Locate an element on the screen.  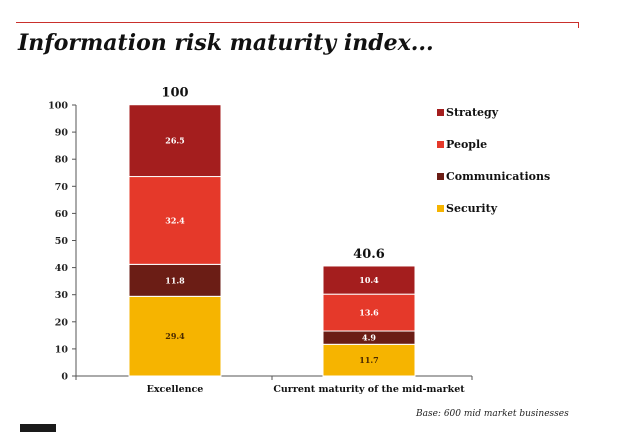
data-label: 10.4 is located at coordinates (369, 280).